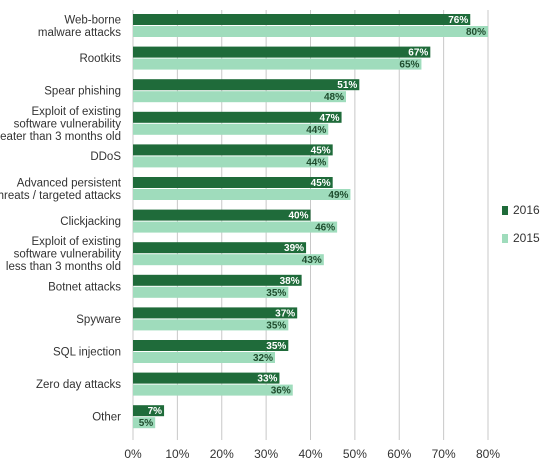  What do you see at coordinates (444, 454) in the screenshot?
I see `x-tick-label: 70%` at bounding box center [444, 454].